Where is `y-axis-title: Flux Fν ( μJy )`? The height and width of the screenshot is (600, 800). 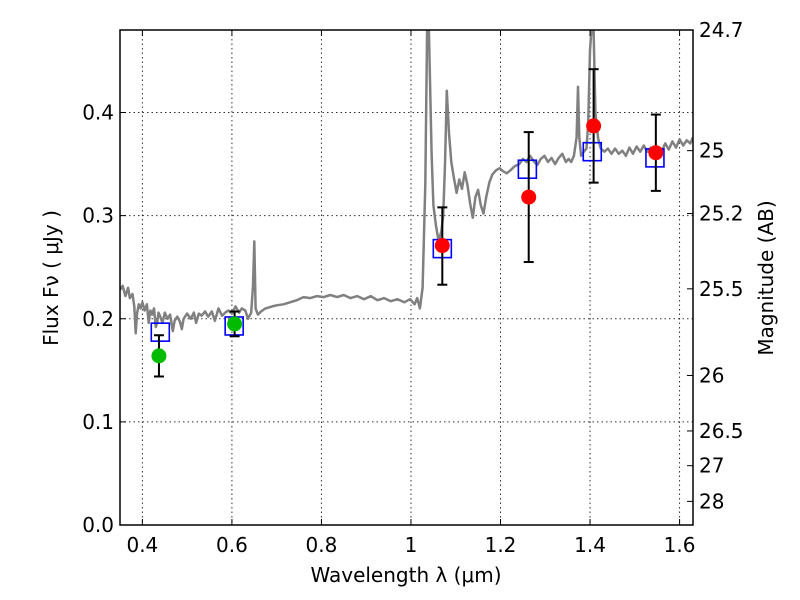 y-axis-title: Flux Fν ( μJy ) is located at coordinates (51, 278).